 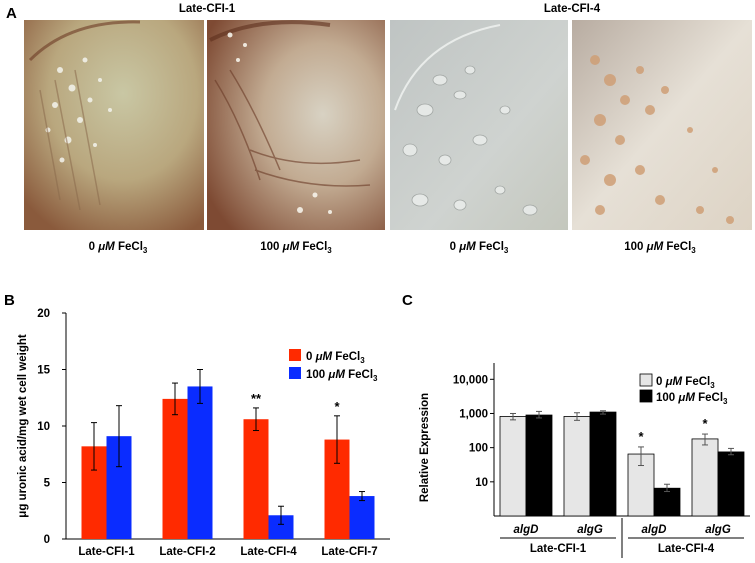 I want to click on x-tick-label: Late-CFI-4, so click(x=268, y=552).